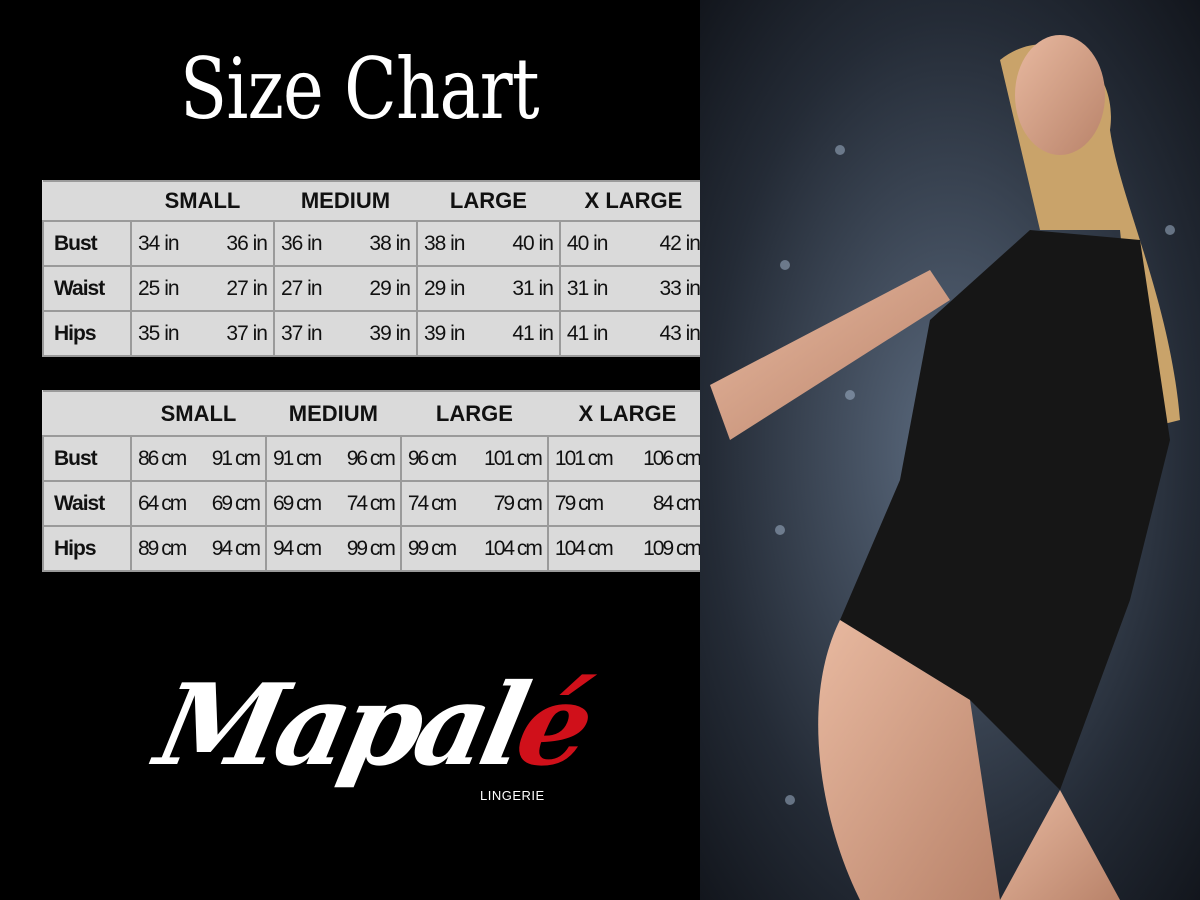 This screenshot has width=1200, height=900. Describe the element at coordinates (297, 503) in the screenshot. I see `min-value: 69 cm` at that location.